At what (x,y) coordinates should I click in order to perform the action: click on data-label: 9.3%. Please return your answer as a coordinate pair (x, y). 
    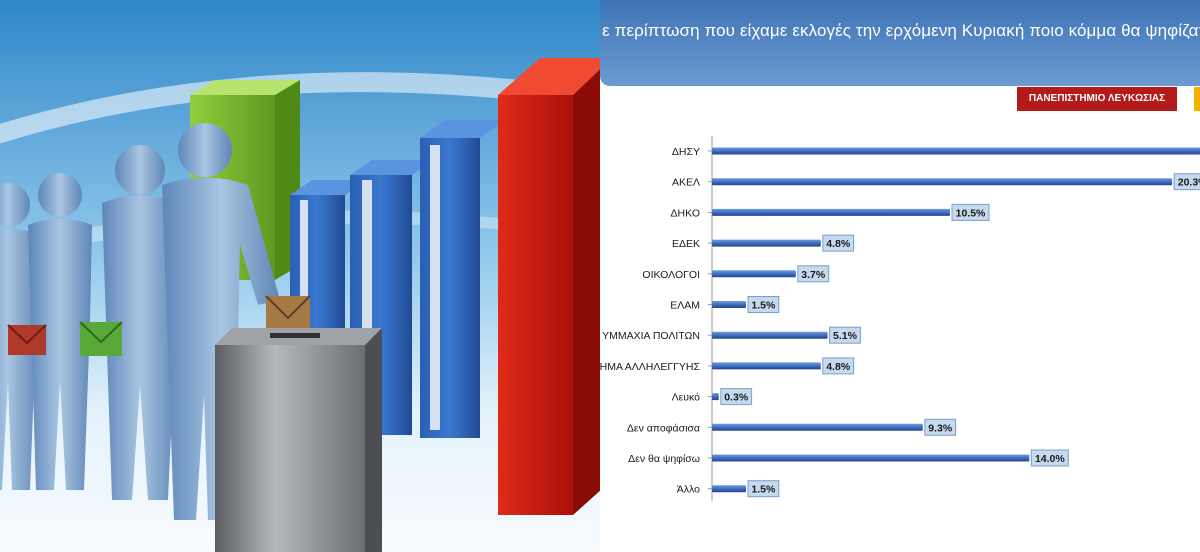
    Looking at the image, I should click on (940, 428).